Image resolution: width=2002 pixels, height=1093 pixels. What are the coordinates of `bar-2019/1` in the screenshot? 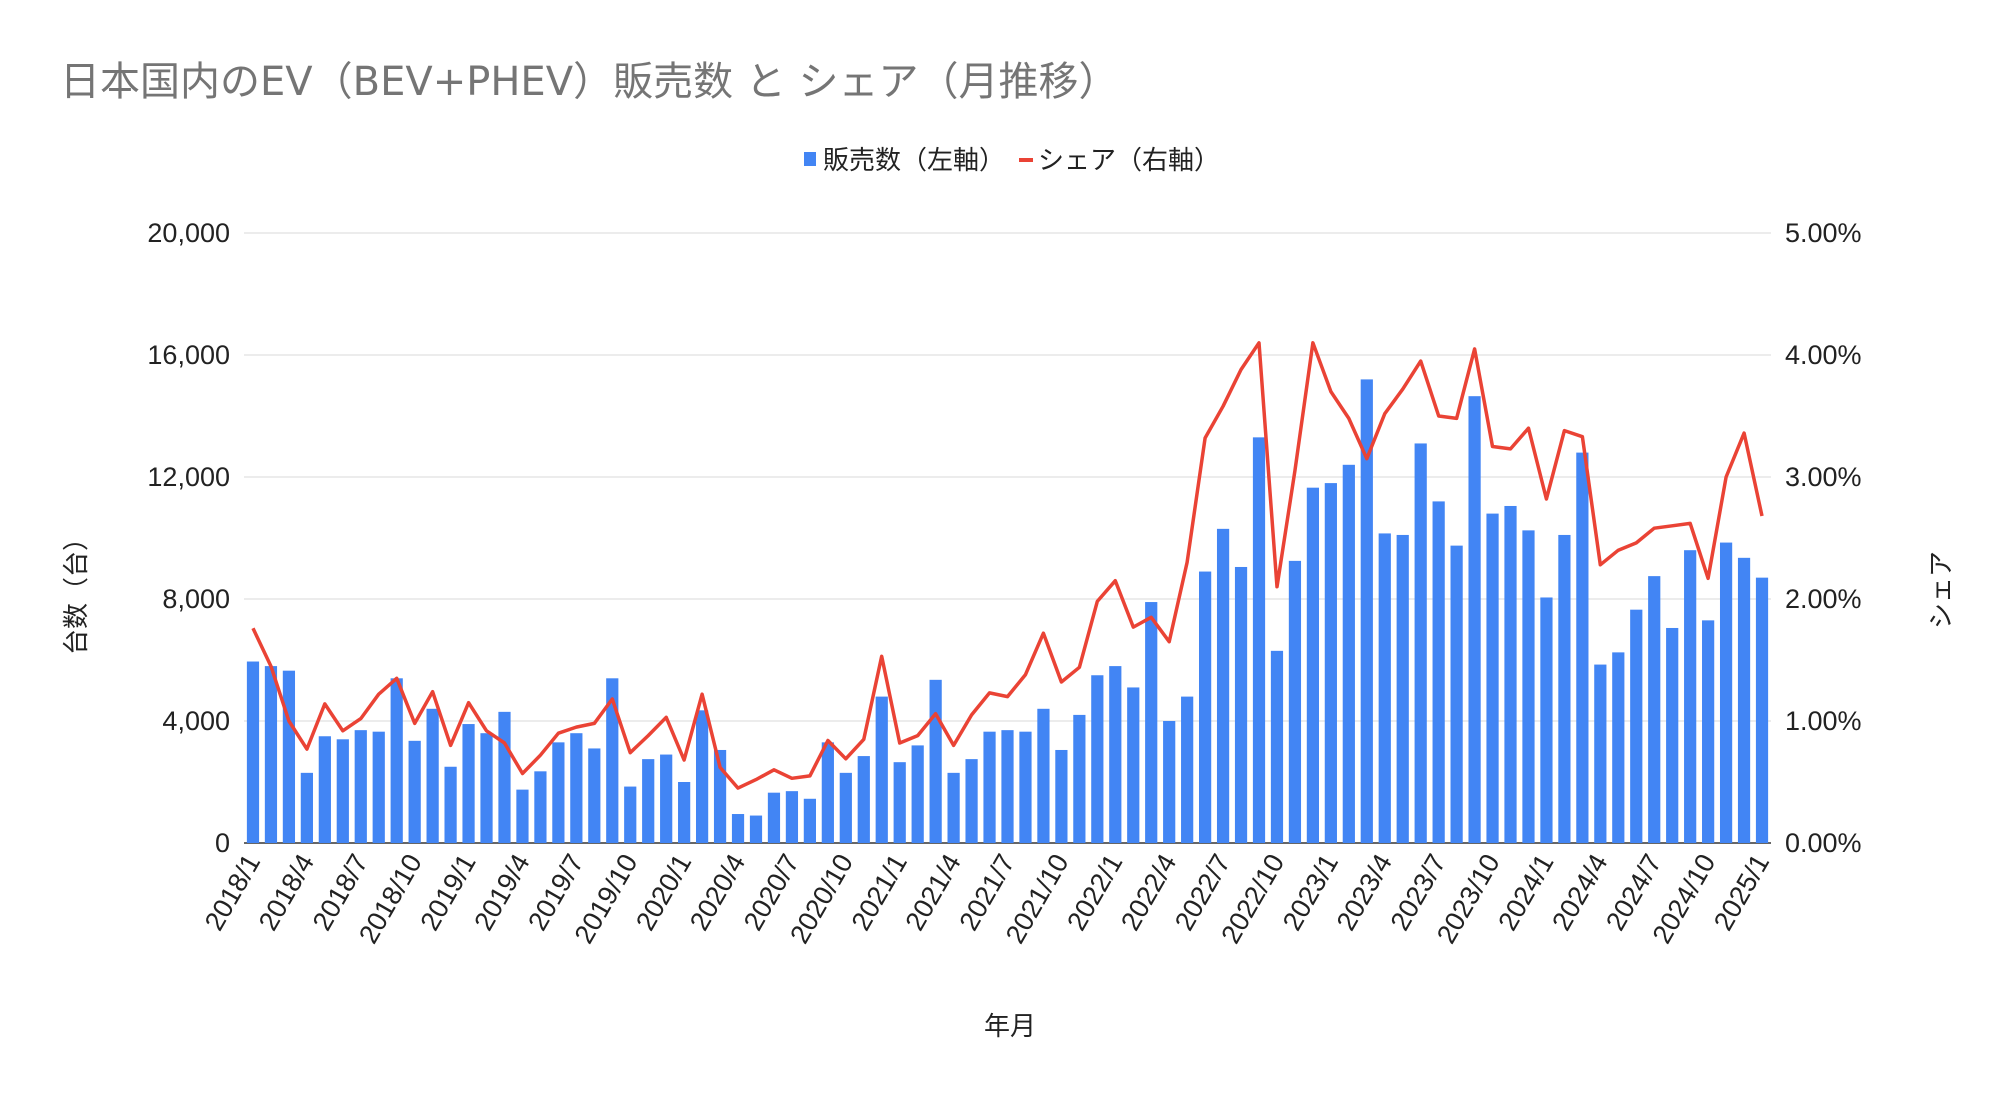 It's located at (468, 783).